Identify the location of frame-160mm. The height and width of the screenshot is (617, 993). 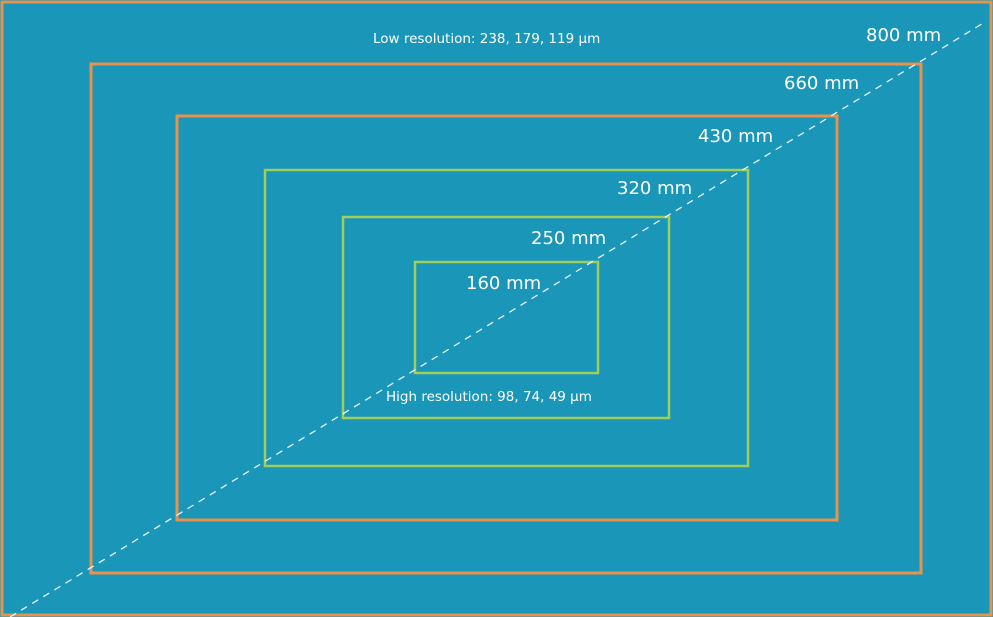
(506, 317).